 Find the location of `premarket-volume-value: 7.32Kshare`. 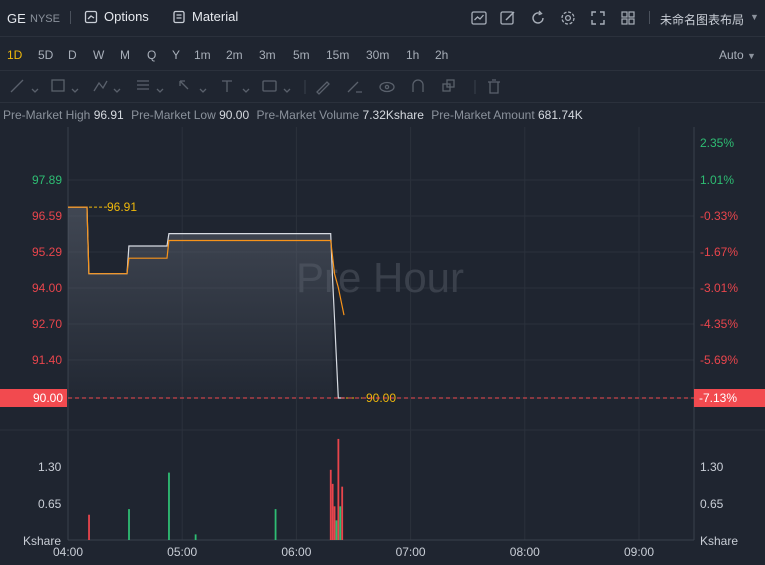

premarket-volume-value: 7.32Kshare is located at coordinates (393, 115).